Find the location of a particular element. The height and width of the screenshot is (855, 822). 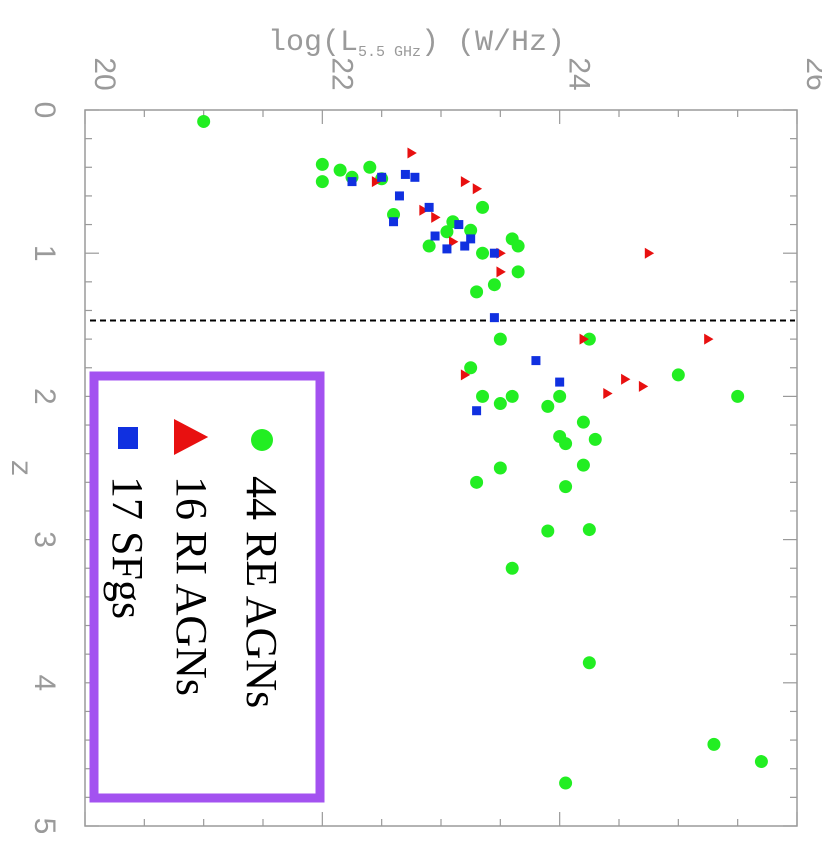

z-tick-label: 1 is located at coordinates (44, 253).